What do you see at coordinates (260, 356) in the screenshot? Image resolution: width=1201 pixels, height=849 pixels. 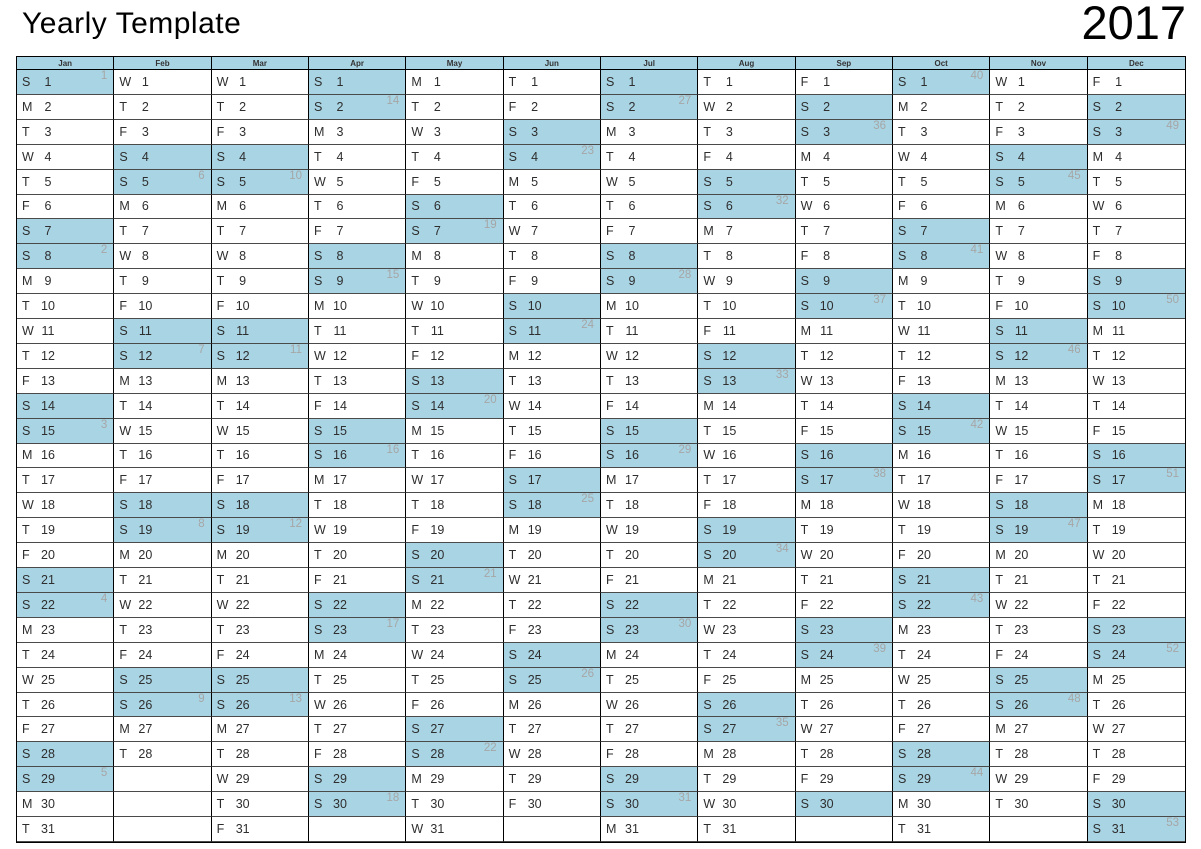 I see `day-cell: S 12 11` at bounding box center [260, 356].